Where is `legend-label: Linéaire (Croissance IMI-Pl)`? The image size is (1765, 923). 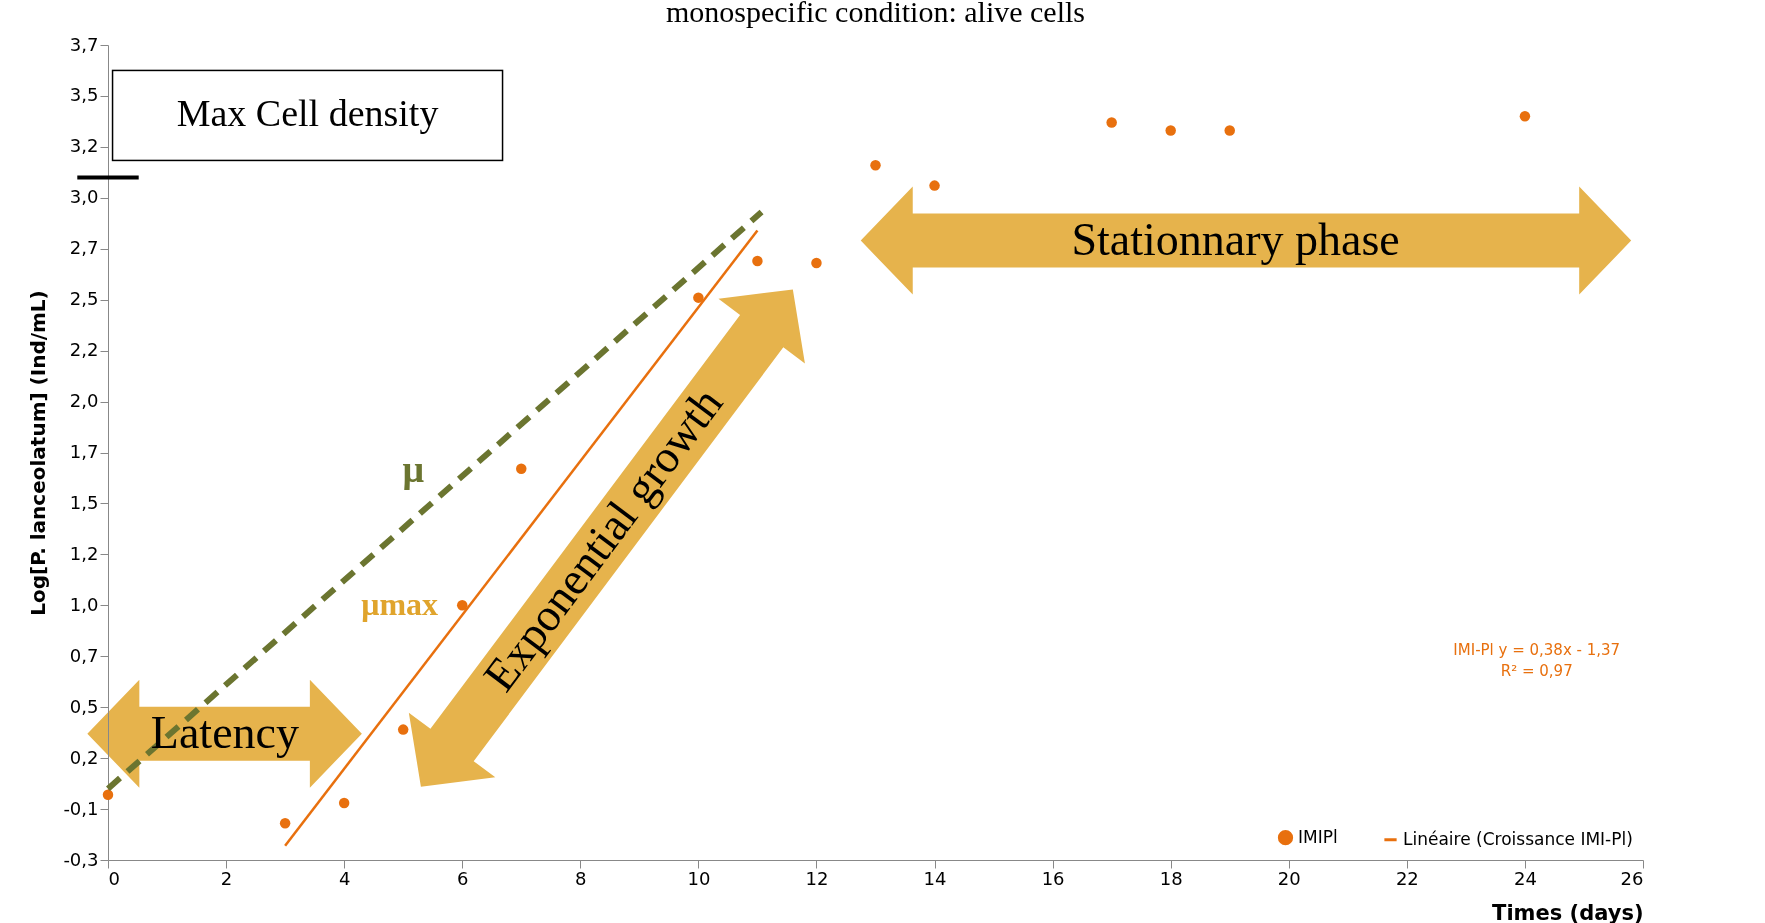 legend-label: Linéaire (Croissance IMI-Pl) is located at coordinates (1518, 838).